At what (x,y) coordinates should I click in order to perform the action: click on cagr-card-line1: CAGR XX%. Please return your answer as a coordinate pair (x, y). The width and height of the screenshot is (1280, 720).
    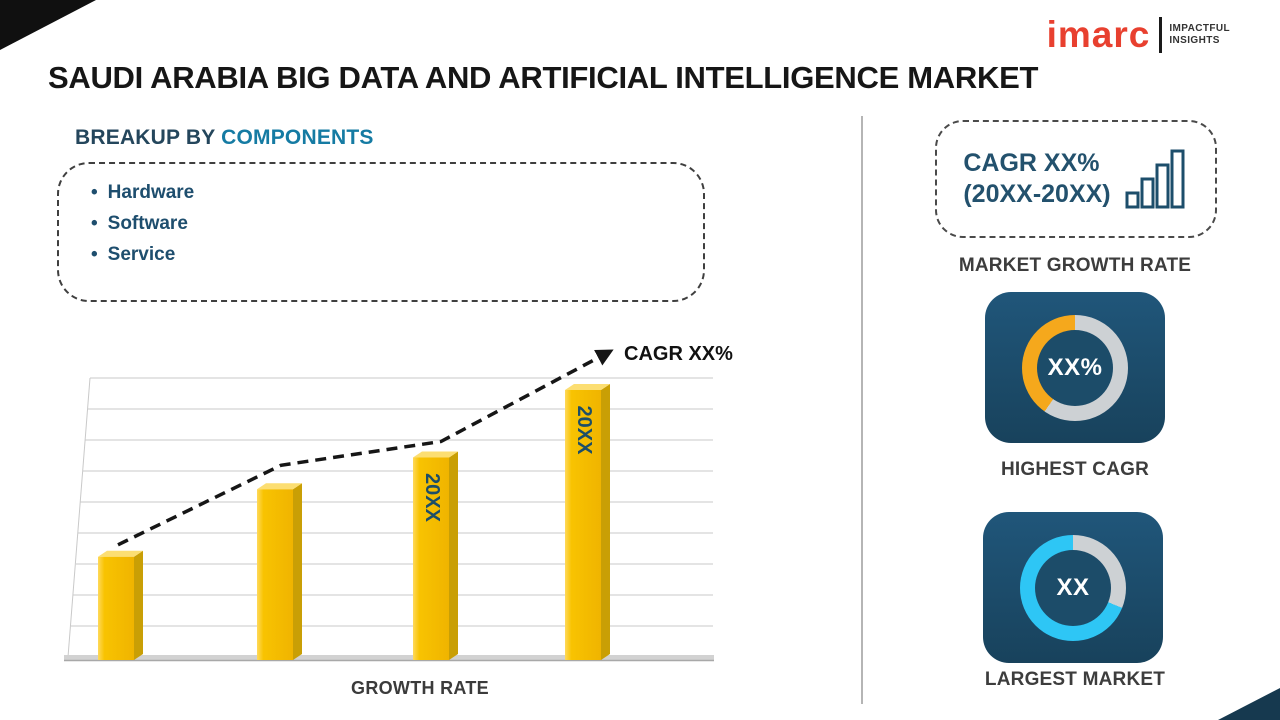
    Looking at the image, I should click on (1031, 163).